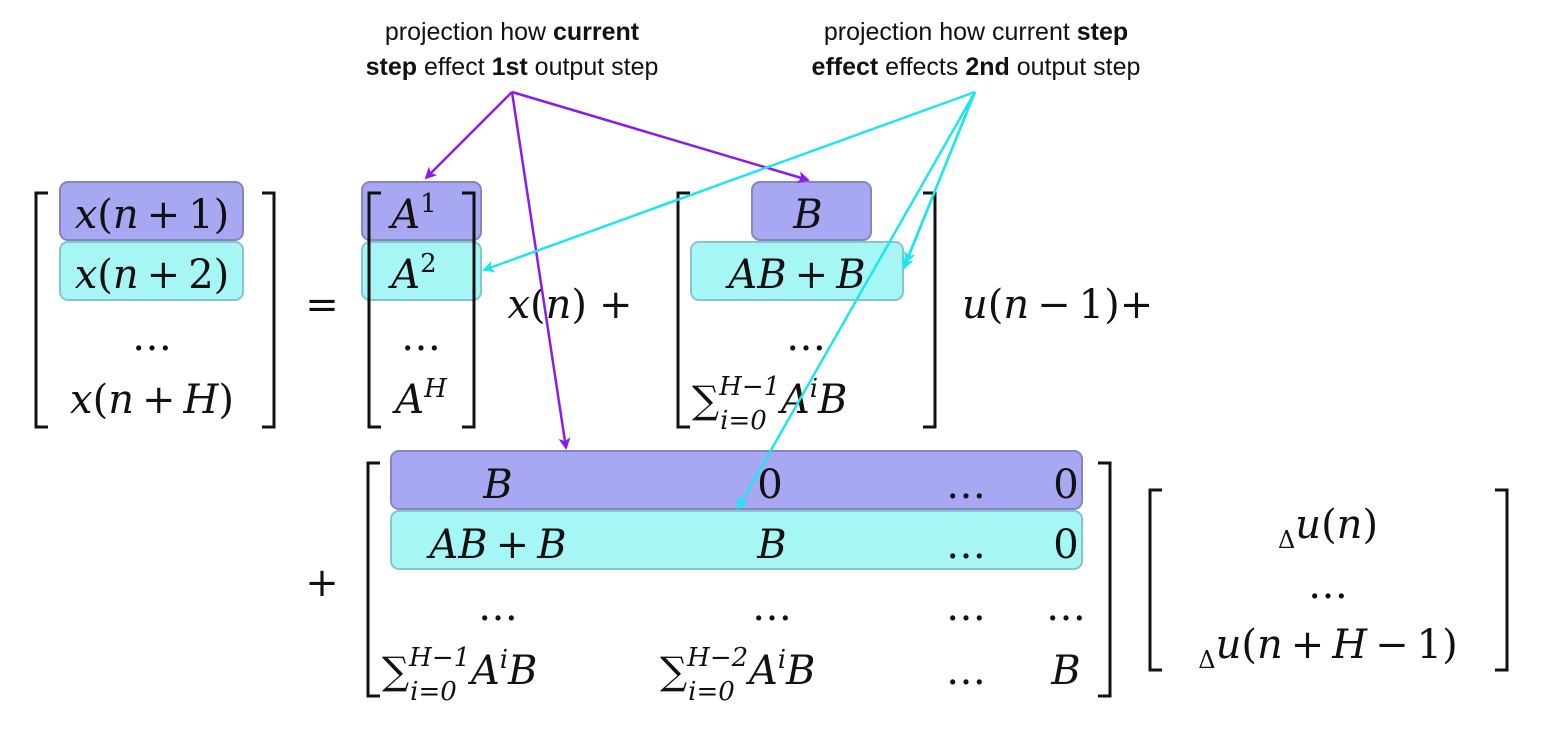  I want to click on highlight-big-row2, so click(736, 540).